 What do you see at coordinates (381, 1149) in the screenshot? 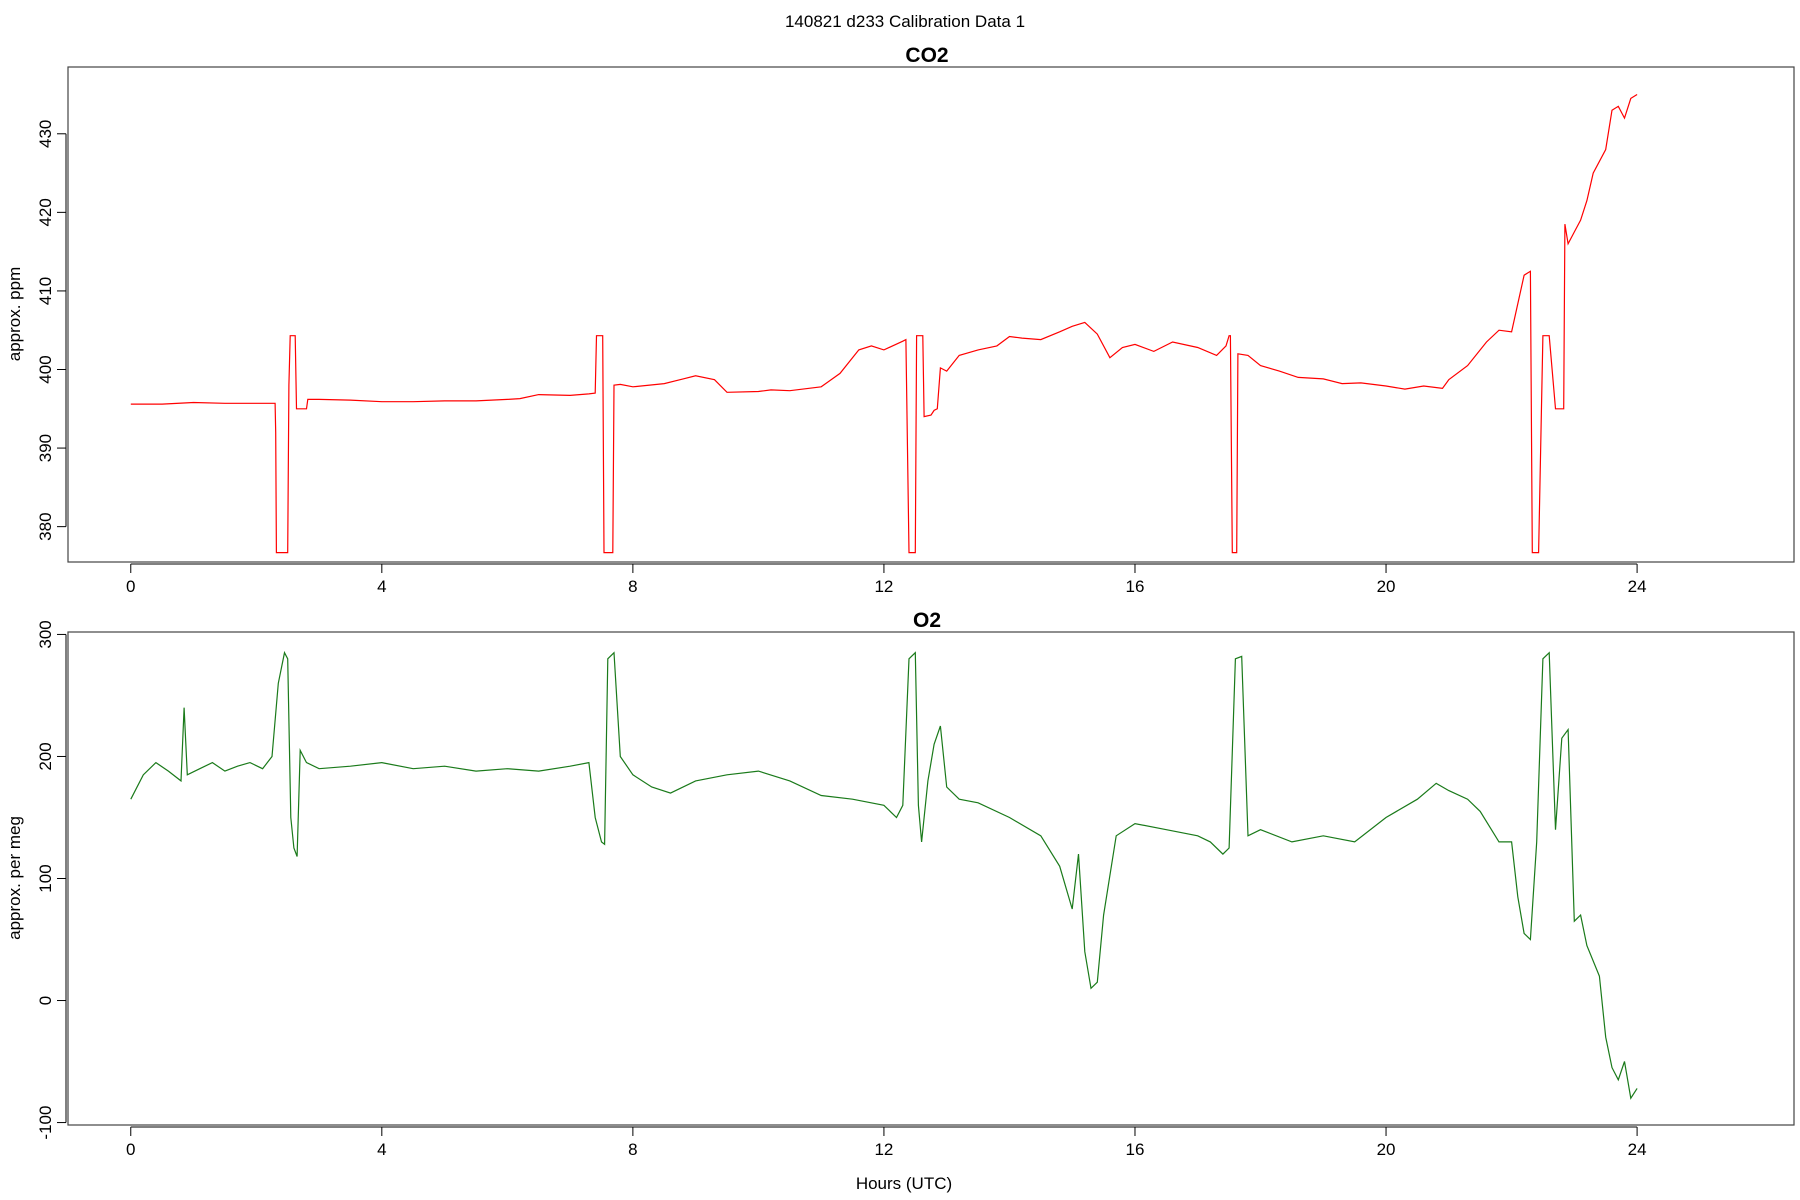
I see `o2-x-tick-label: 4` at bounding box center [381, 1149].